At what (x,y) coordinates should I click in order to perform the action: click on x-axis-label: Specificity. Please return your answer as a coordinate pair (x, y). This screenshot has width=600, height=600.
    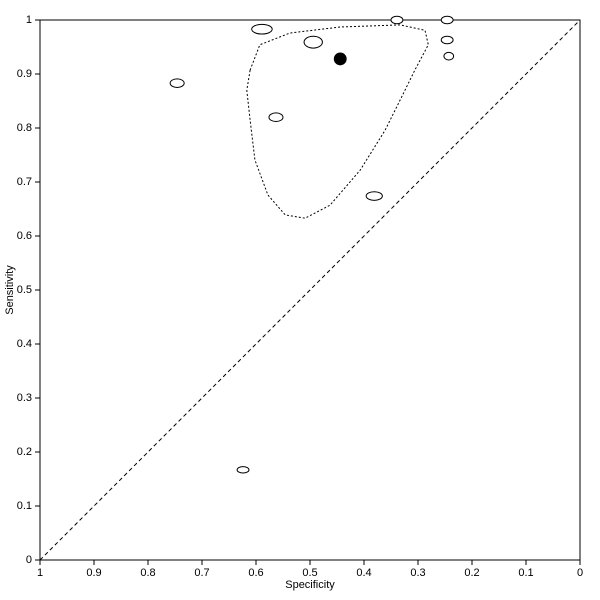
    Looking at the image, I should click on (310, 585).